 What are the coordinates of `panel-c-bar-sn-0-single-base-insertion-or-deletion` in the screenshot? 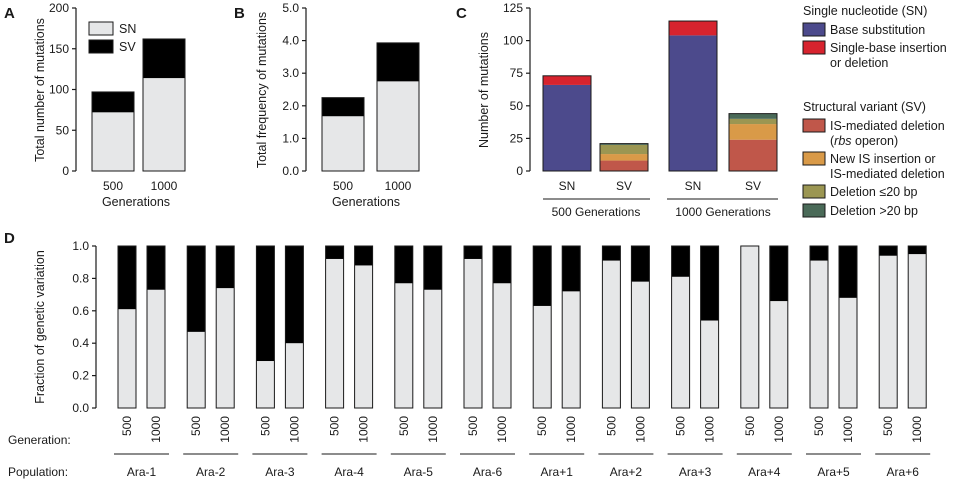 It's located at (567, 80).